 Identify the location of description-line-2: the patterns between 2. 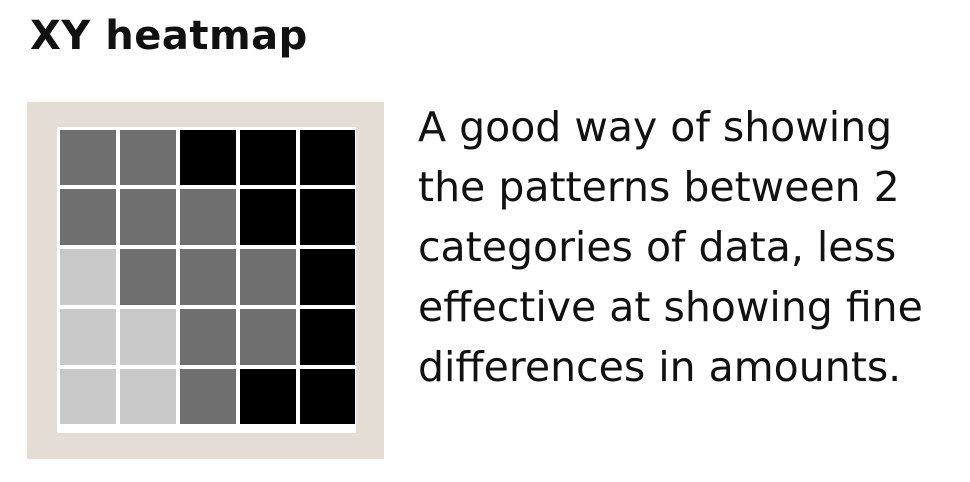
(659, 187).